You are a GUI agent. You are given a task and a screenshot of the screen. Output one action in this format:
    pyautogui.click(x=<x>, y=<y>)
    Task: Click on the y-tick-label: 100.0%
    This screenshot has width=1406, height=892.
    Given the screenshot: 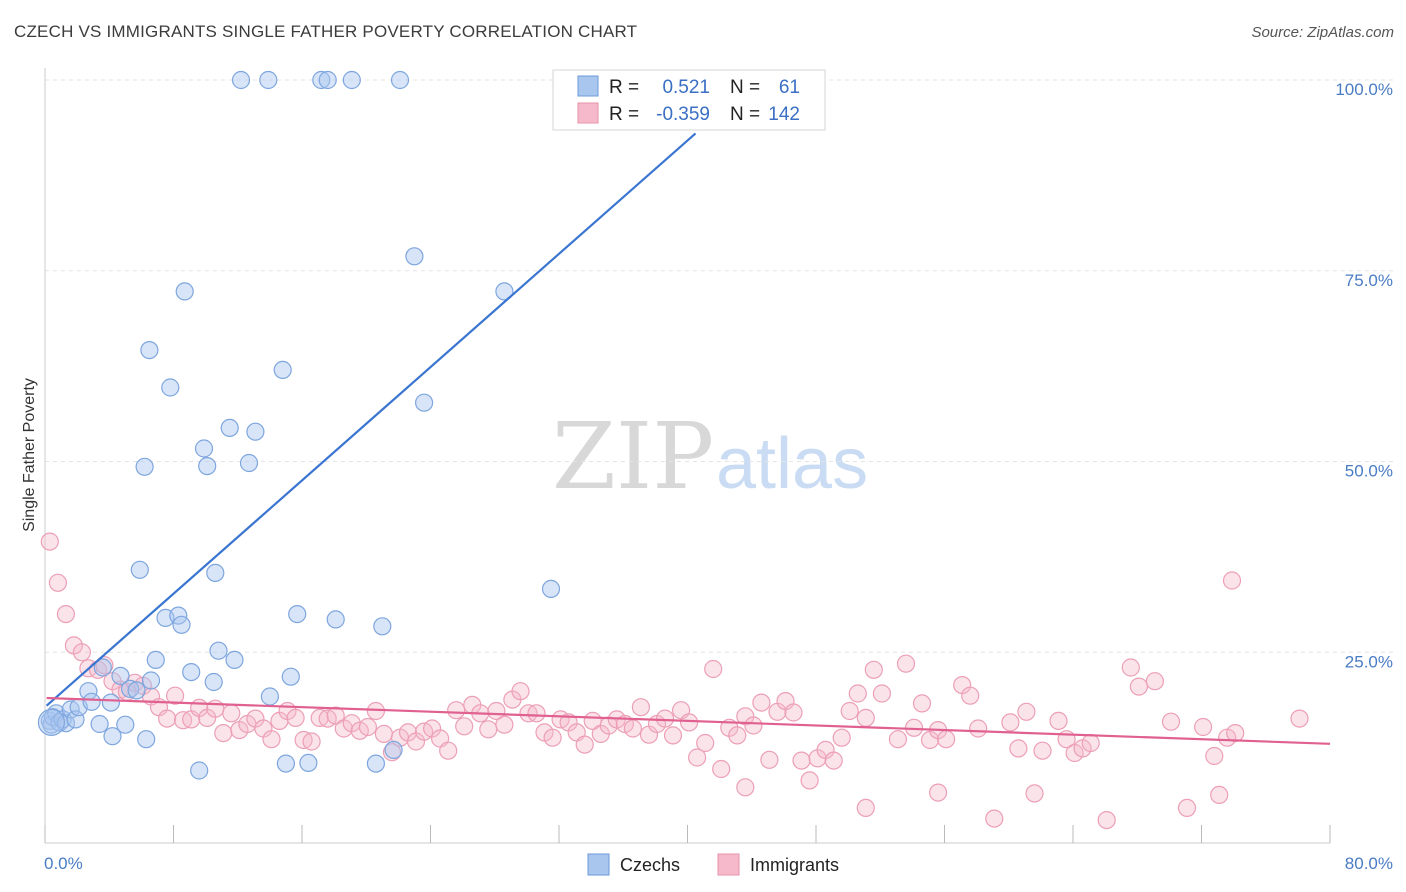 What is the action you would take?
    pyautogui.click(x=1364, y=89)
    